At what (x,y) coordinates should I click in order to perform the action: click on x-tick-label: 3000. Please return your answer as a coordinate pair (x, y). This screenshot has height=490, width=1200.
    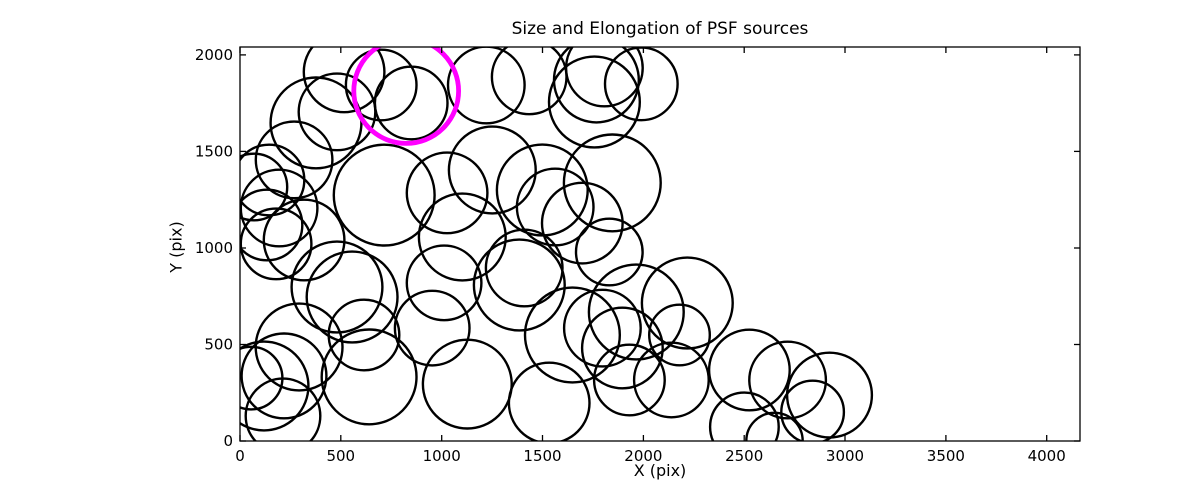
    Looking at the image, I should click on (845, 456).